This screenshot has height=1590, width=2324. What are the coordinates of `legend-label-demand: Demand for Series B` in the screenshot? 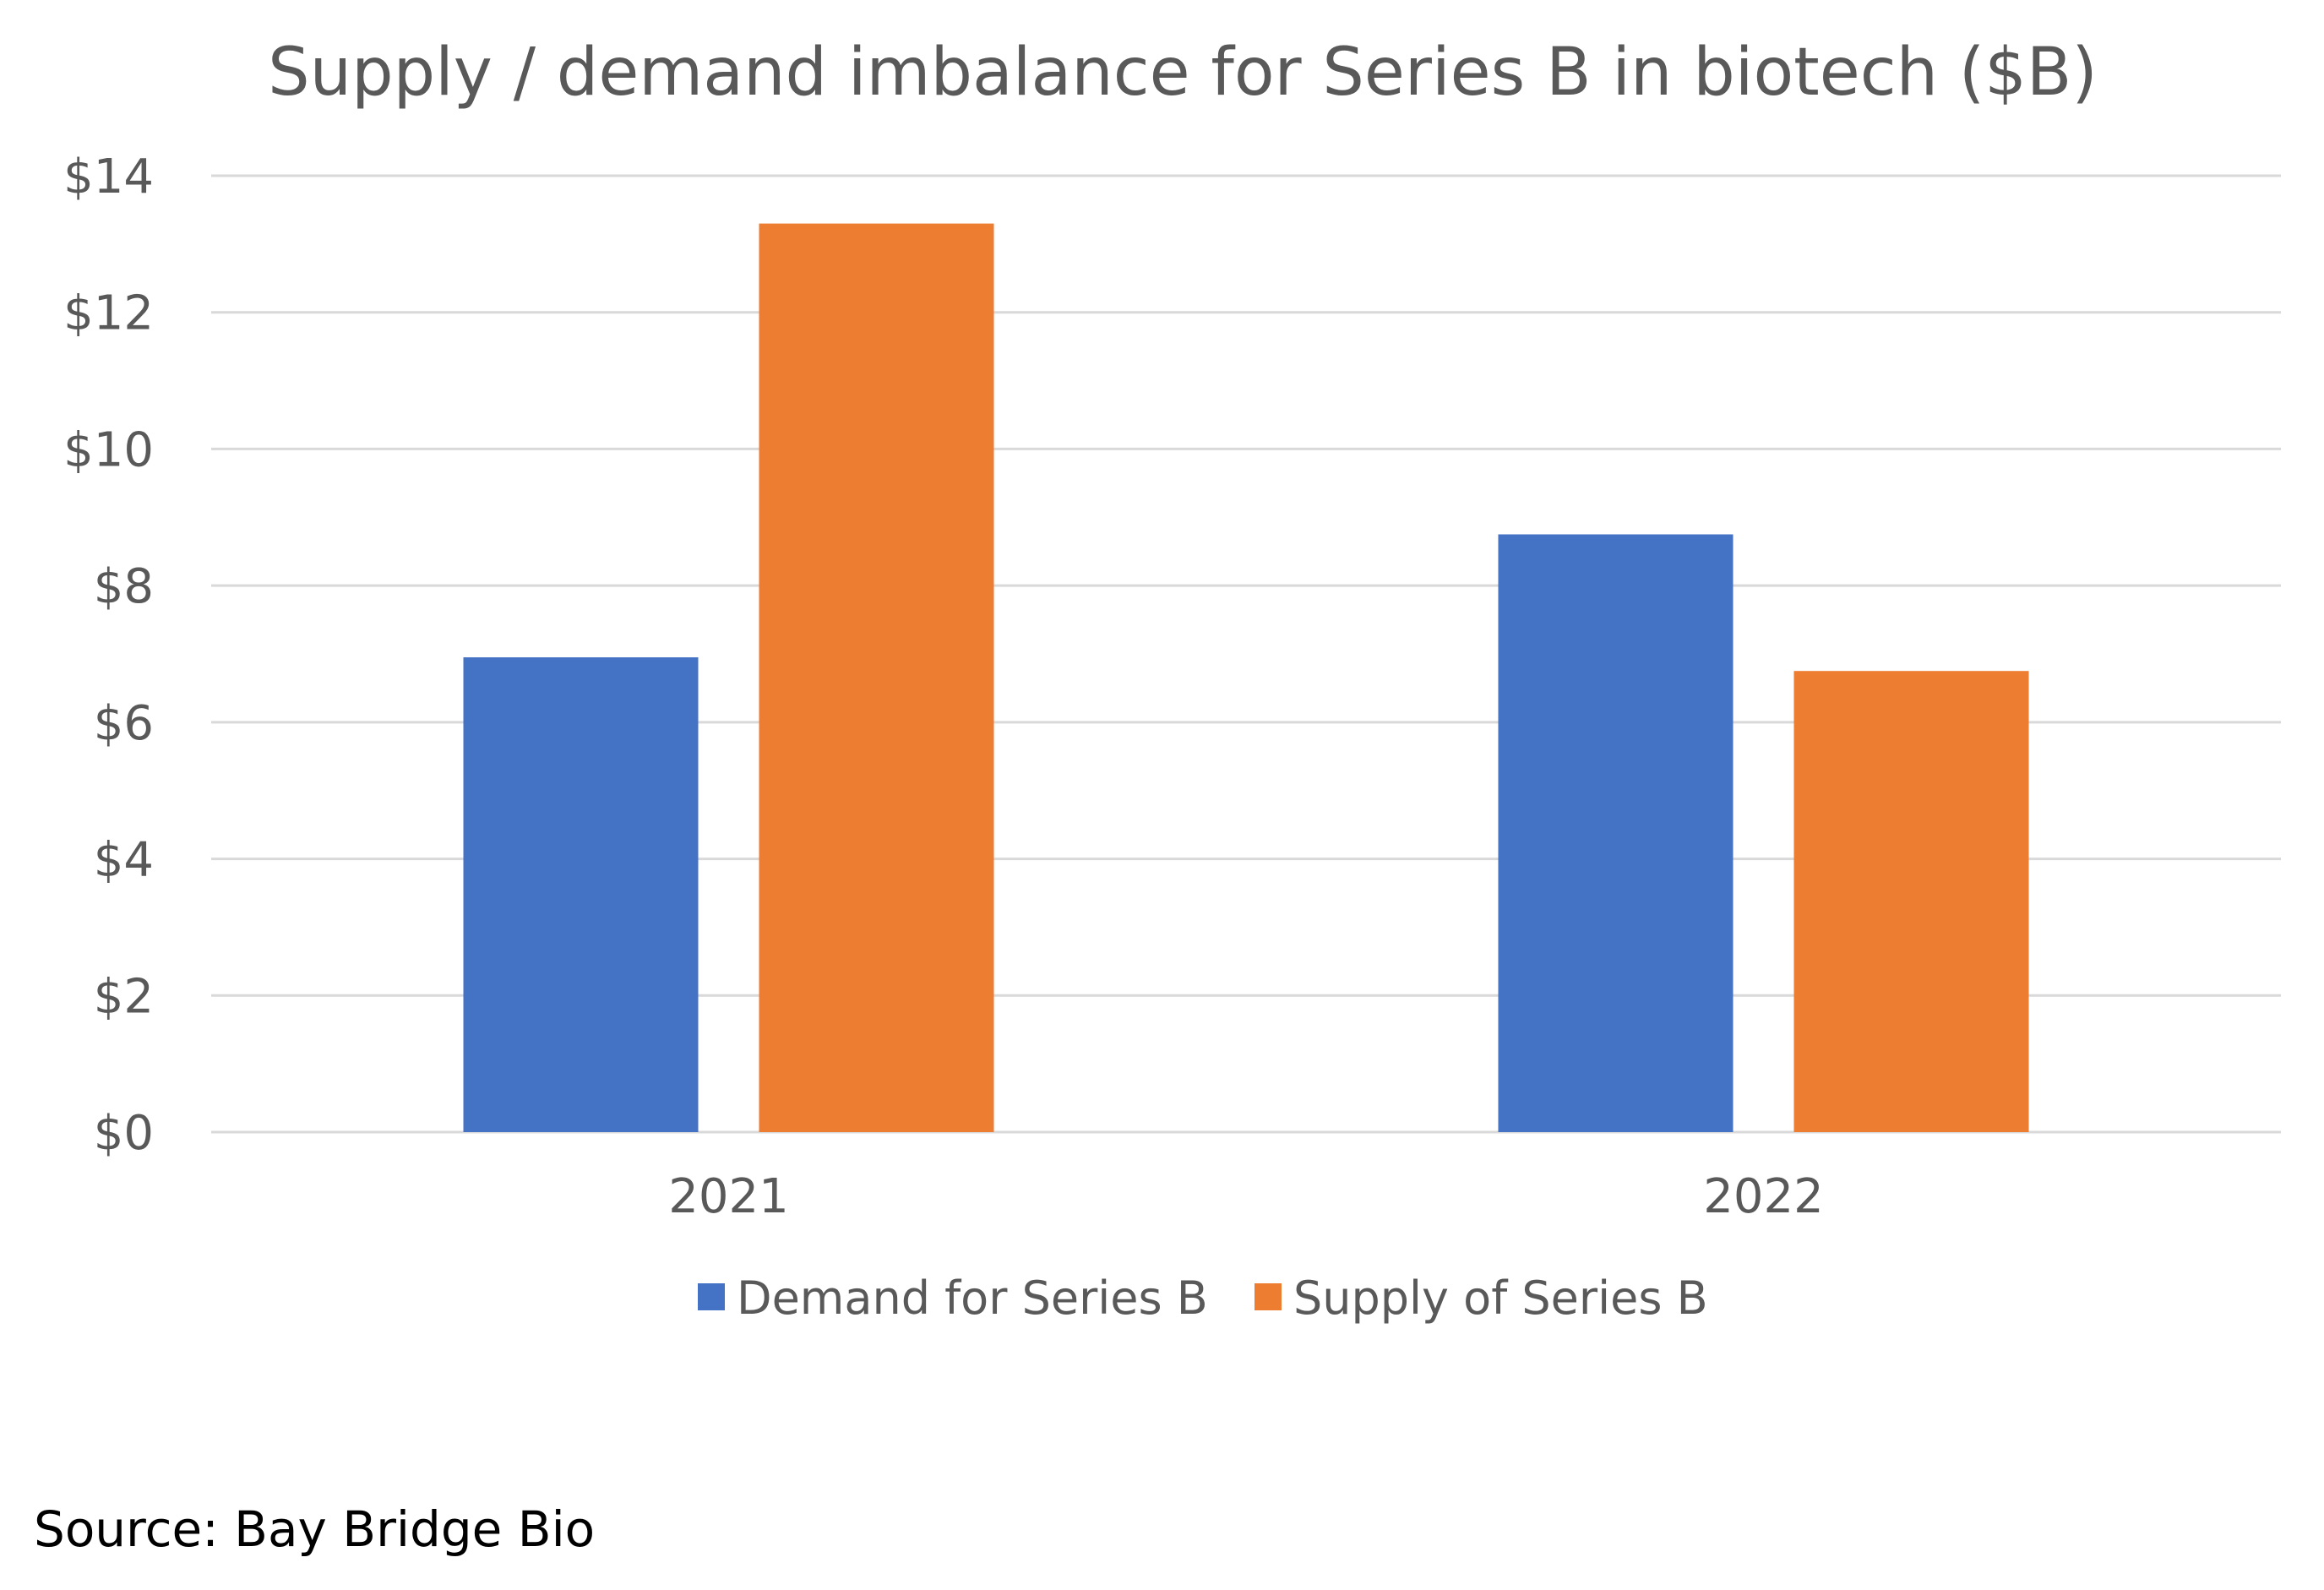 It's located at (973, 1298).